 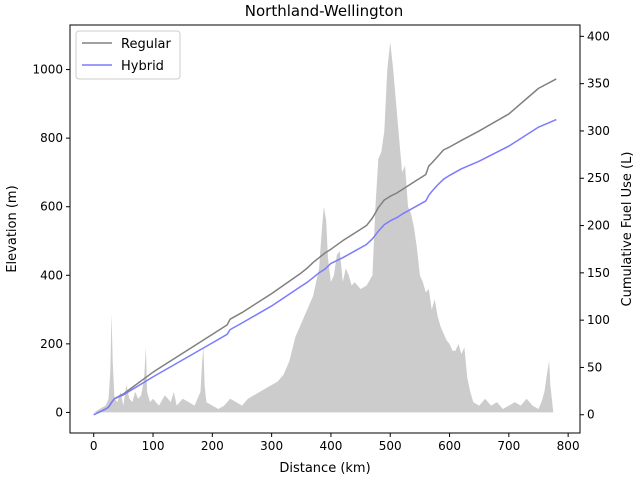 What do you see at coordinates (51, 207) in the screenshot?
I see `y-tick-label: 600` at bounding box center [51, 207].